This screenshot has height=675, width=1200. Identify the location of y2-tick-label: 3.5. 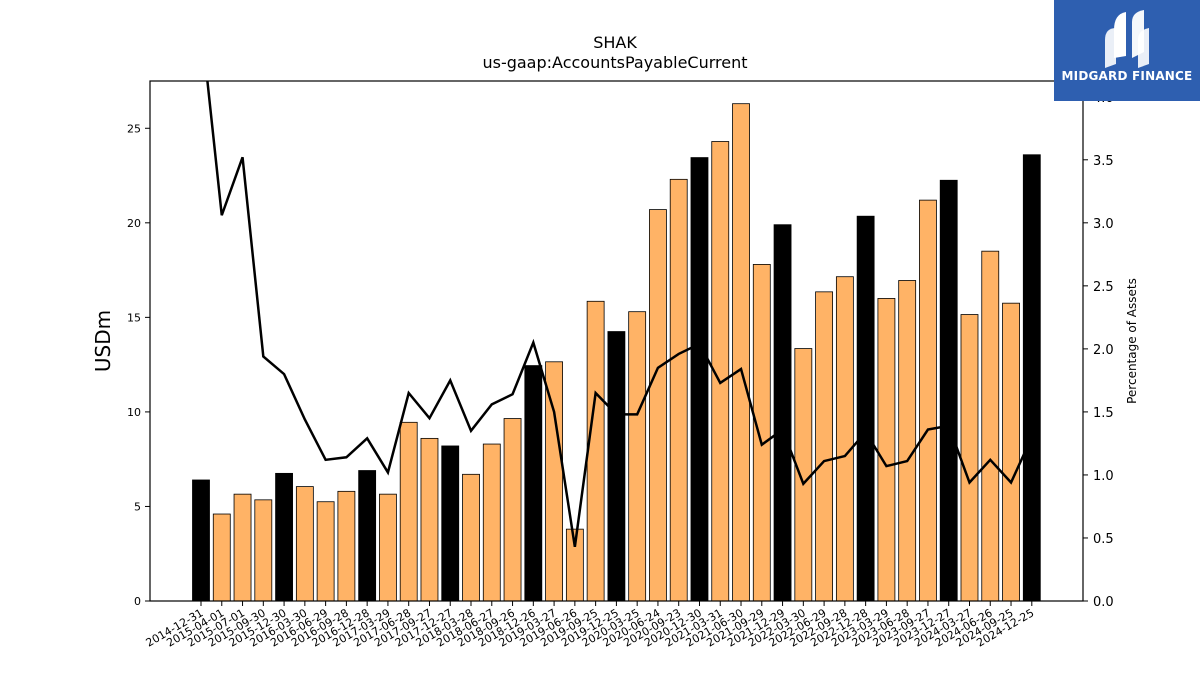
(1103, 161).